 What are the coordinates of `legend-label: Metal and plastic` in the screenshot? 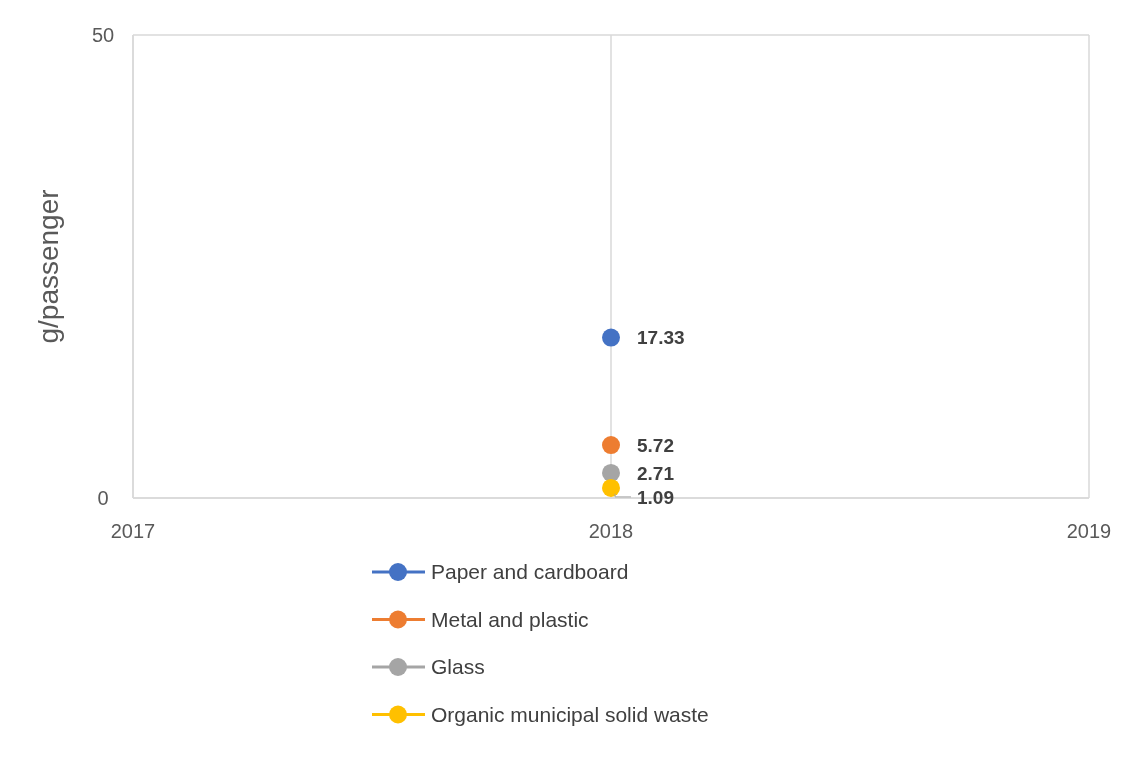 It's located at (510, 619).